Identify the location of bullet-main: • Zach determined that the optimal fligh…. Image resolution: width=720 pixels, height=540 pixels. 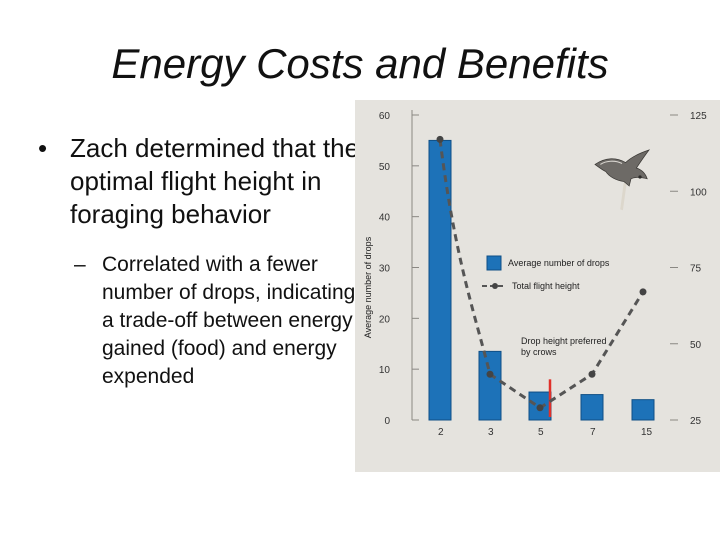
(195, 181).